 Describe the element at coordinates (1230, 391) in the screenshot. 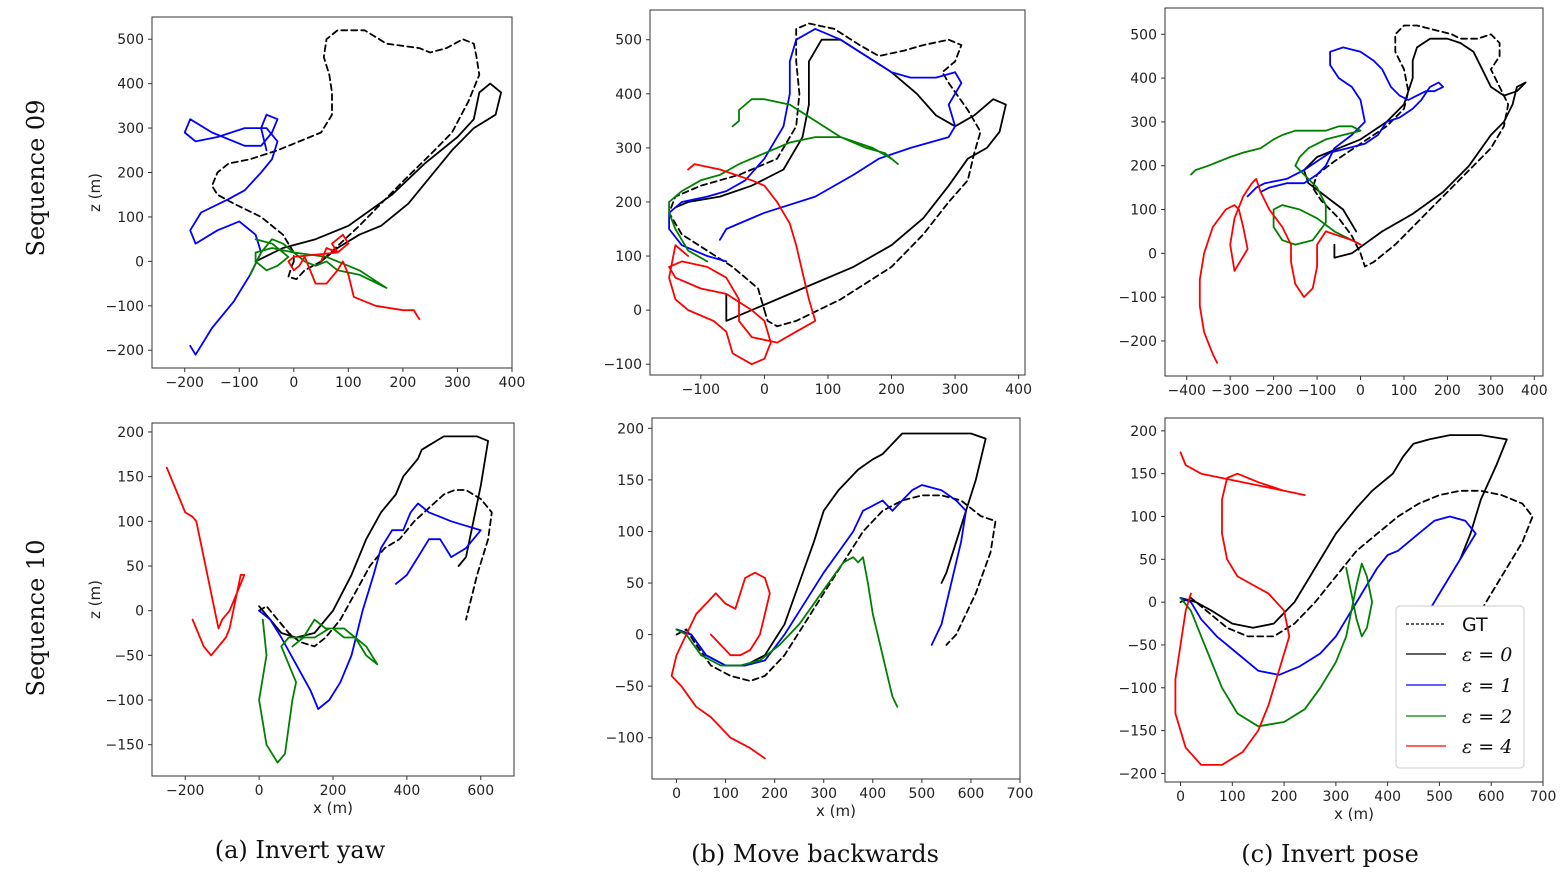

I see `x-tick-label: −300` at that location.